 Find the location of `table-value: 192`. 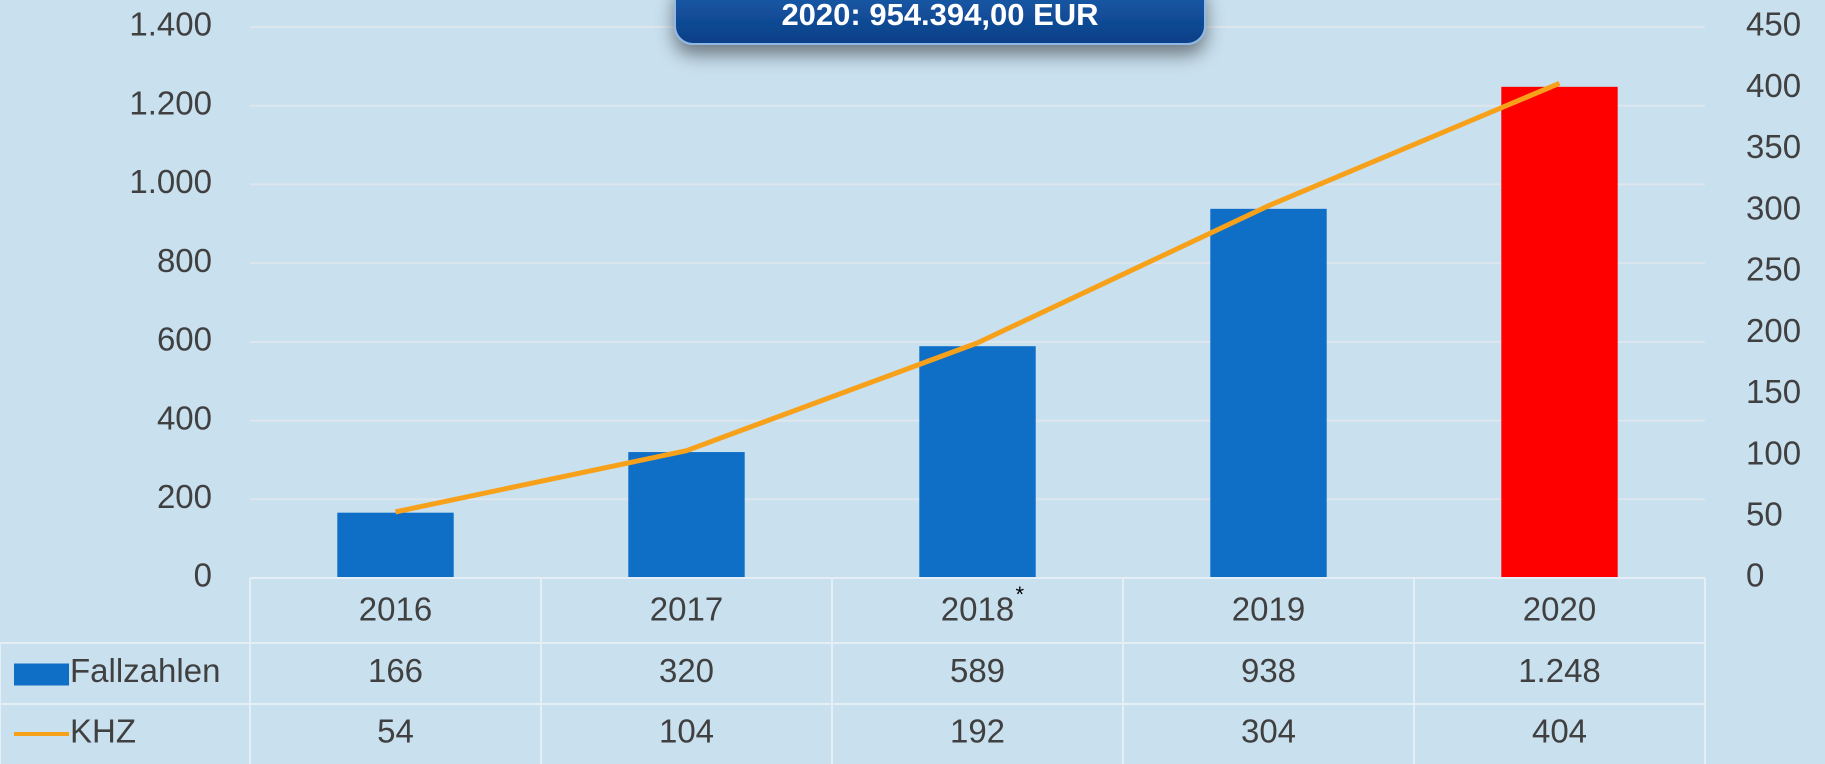

table-value: 192 is located at coordinates (977, 731).